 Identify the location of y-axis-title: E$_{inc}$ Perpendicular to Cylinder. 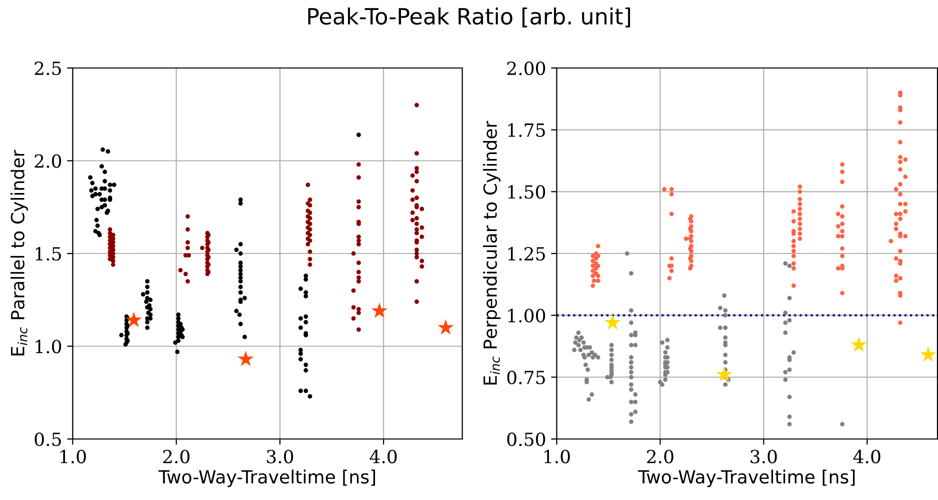
(491, 252).